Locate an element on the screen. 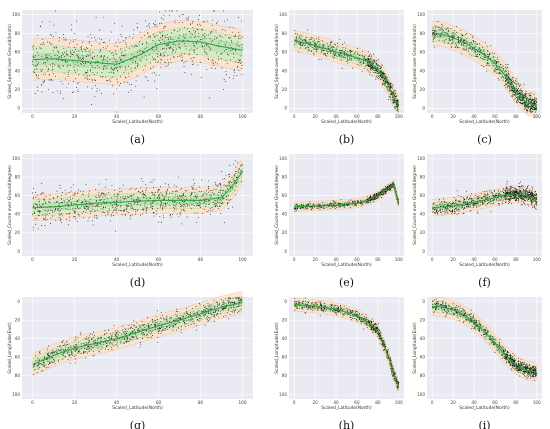  y-tick-label: 40 is located at coordinates (18, 70).